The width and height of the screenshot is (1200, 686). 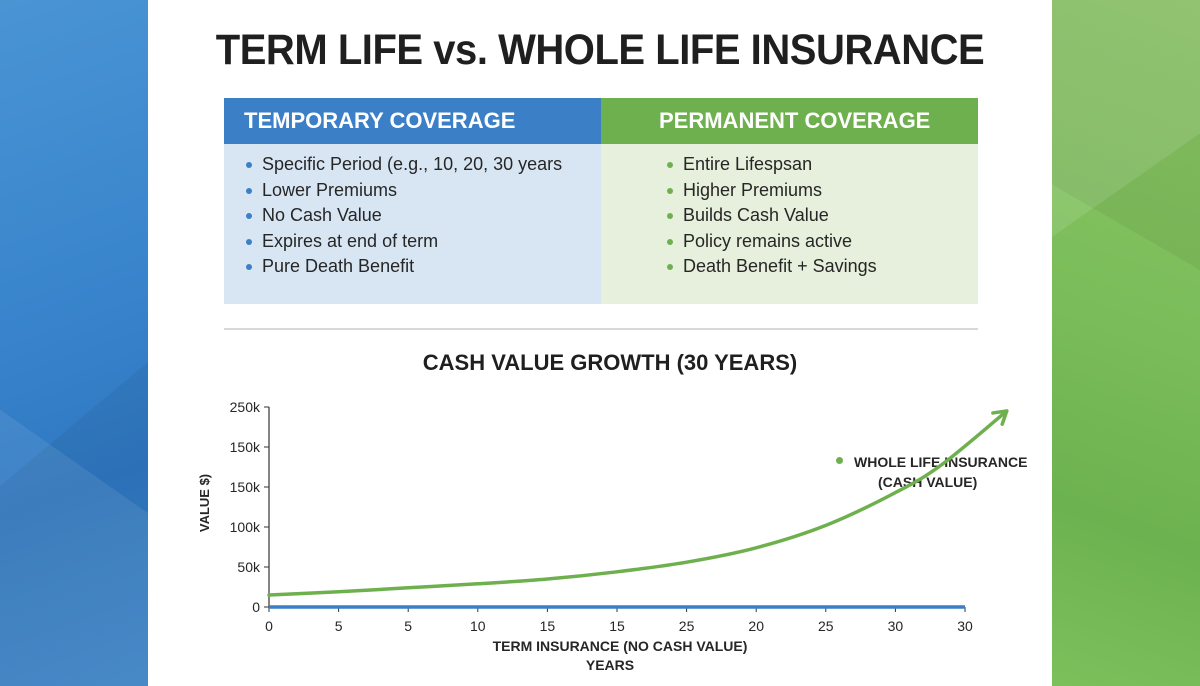 What do you see at coordinates (249, 567) in the screenshot?
I see `y-tick-label: 50k` at bounding box center [249, 567].